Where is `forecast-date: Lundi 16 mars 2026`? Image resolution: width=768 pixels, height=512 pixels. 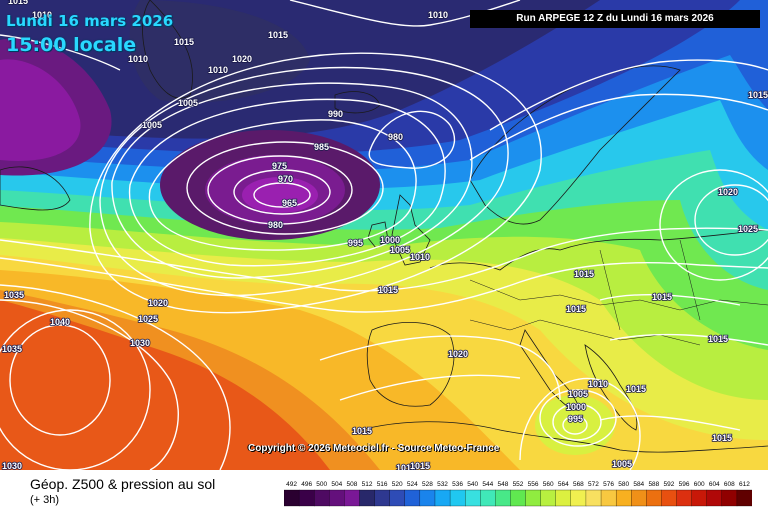
forecast-date: Lundi 16 mars 2026 is located at coordinates (90, 21).